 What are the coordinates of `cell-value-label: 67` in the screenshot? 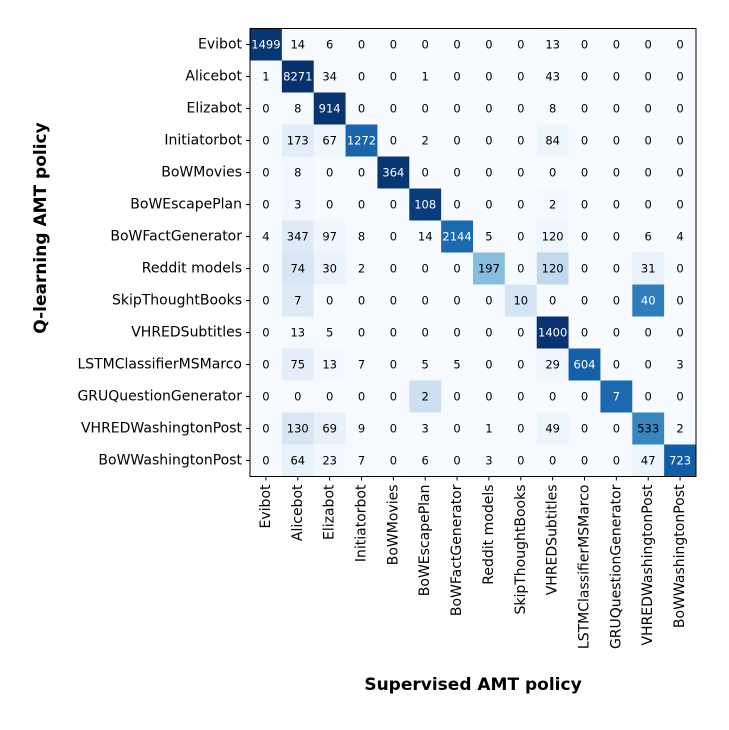 It's located at (329, 141).